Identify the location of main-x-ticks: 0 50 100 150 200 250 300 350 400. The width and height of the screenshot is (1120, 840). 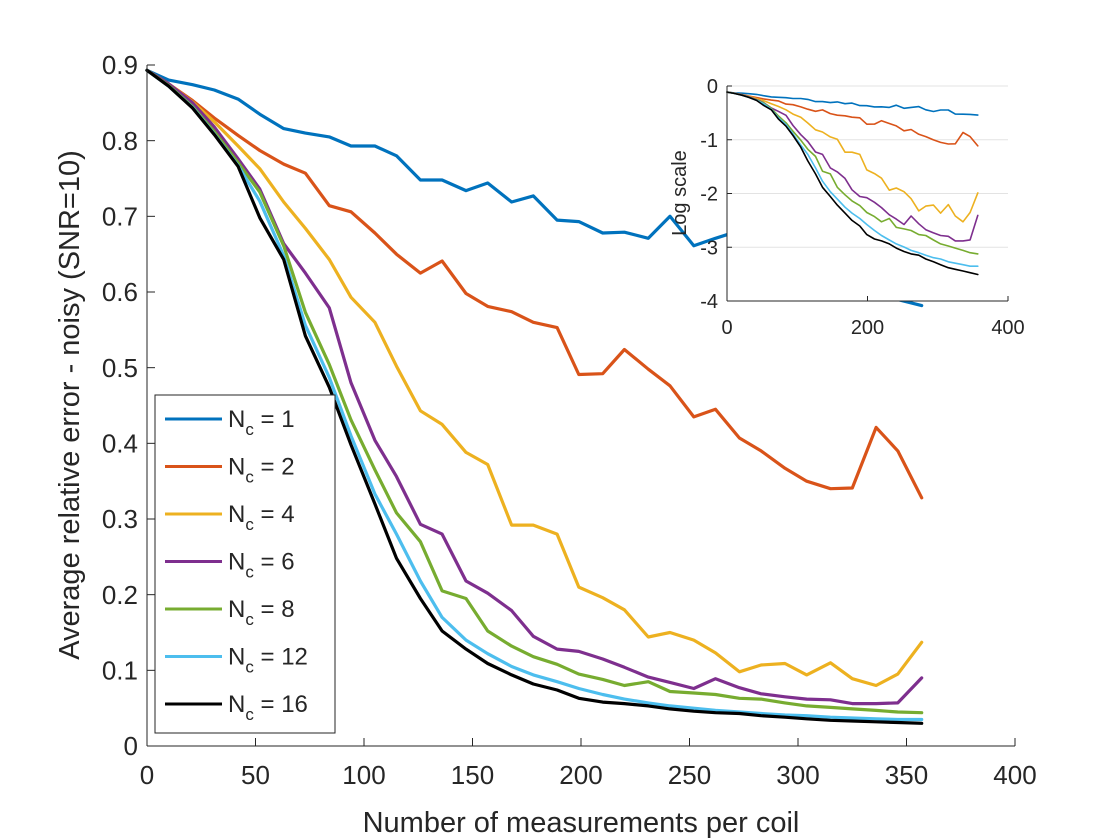
(588, 764).